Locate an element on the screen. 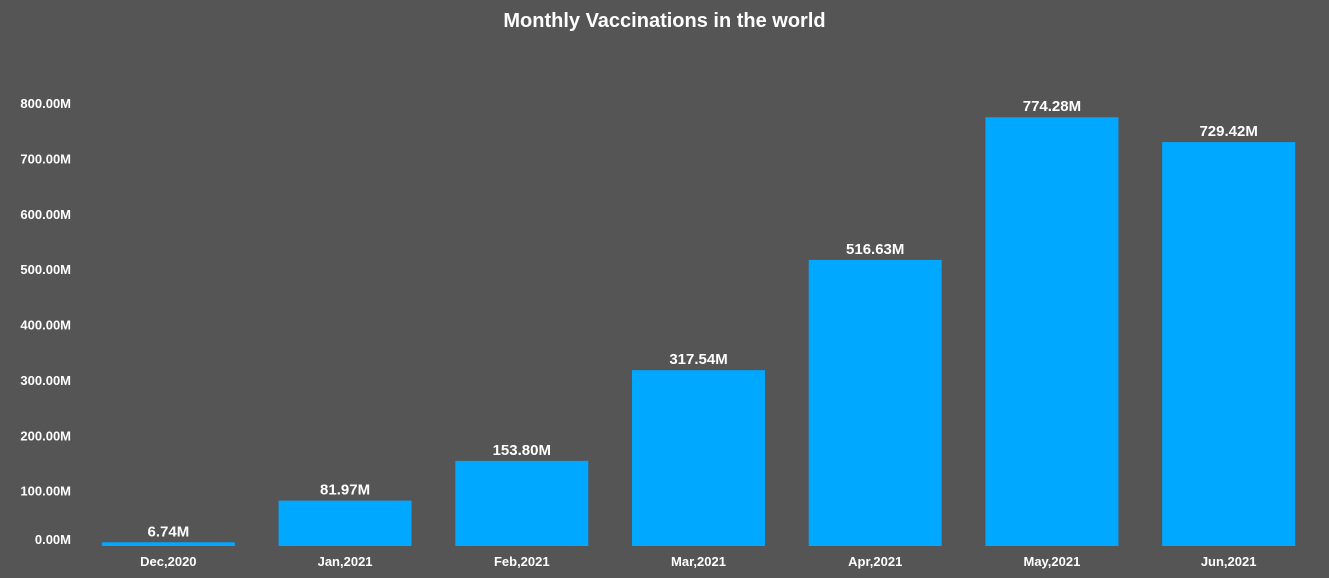 This screenshot has height=578, width=1329. x-tick-label: Apr,2021 is located at coordinates (875, 561).